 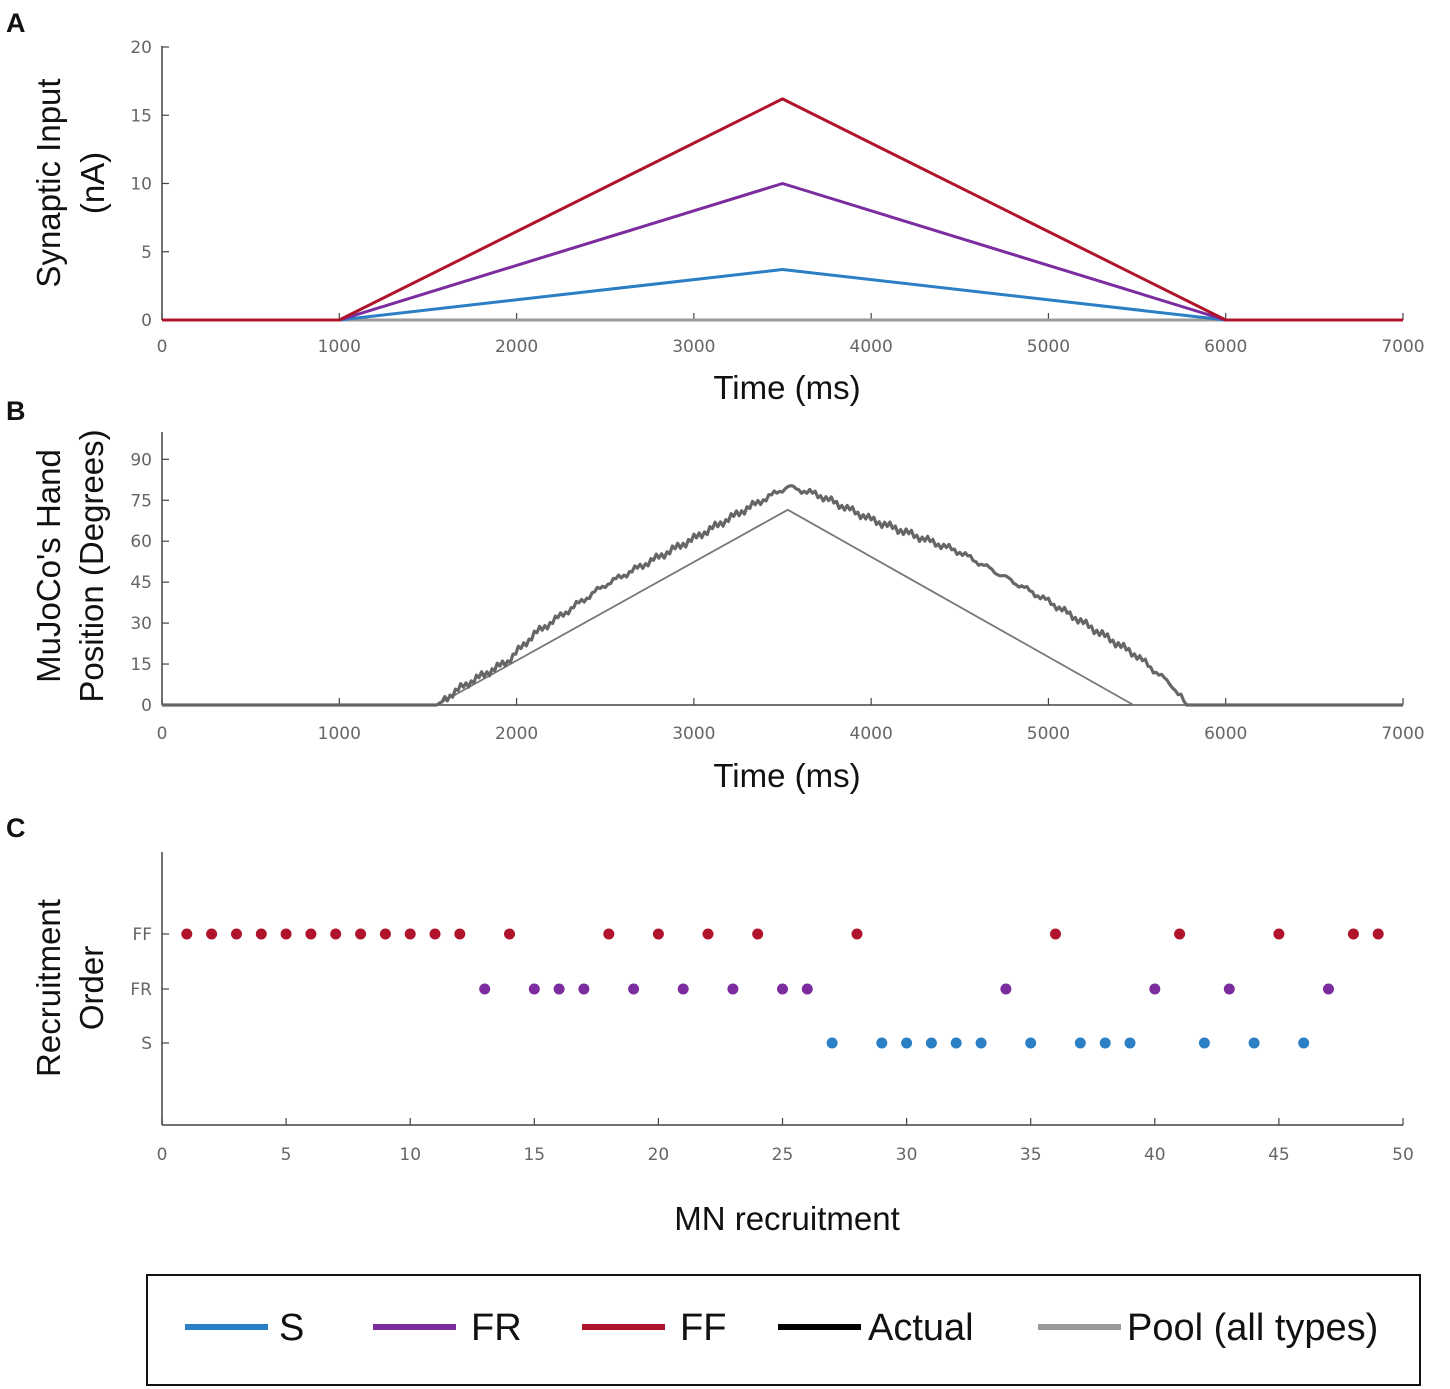 What do you see at coordinates (92, 183) in the screenshot?
I see `panel-a-y-label-line2: (nA)` at bounding box center [92, 183].